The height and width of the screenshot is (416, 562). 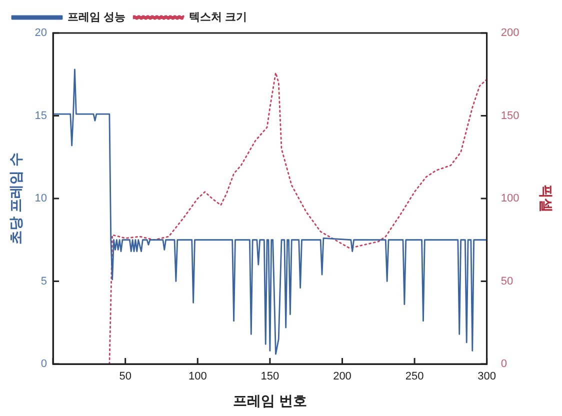 I want to click on x-tick-label: 150, so click(x=270, y=376).